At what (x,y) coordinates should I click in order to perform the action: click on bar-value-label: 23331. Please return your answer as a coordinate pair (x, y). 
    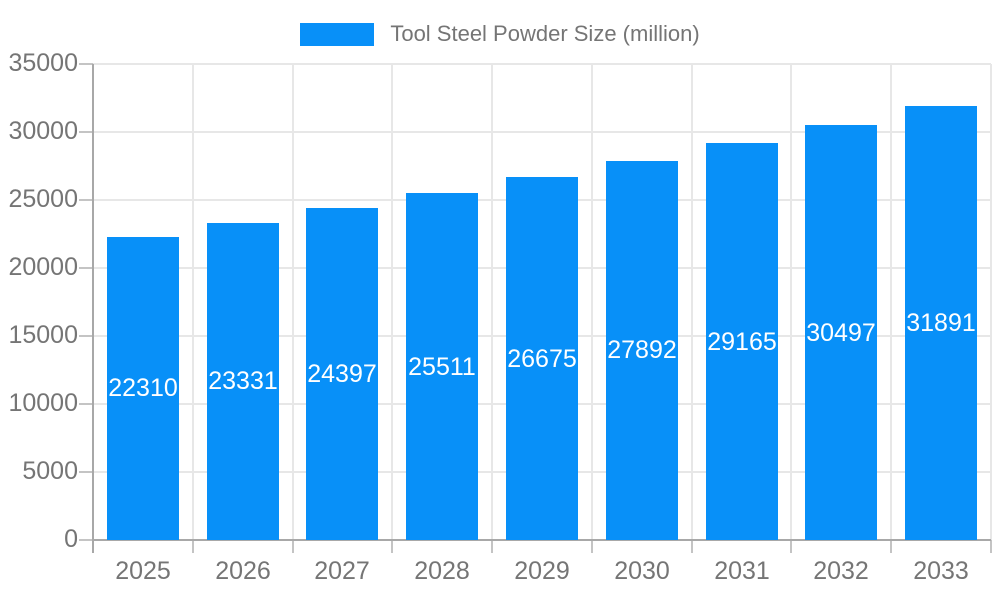
    Looking at the image, I should click on (243, 381).